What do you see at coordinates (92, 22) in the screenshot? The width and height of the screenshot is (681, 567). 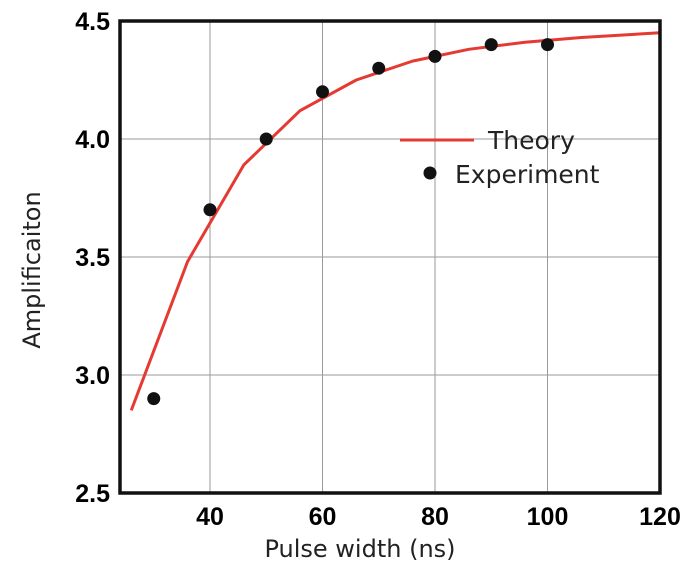 I see `y-tick-label: 4.5` at bounding box center [92, 22].